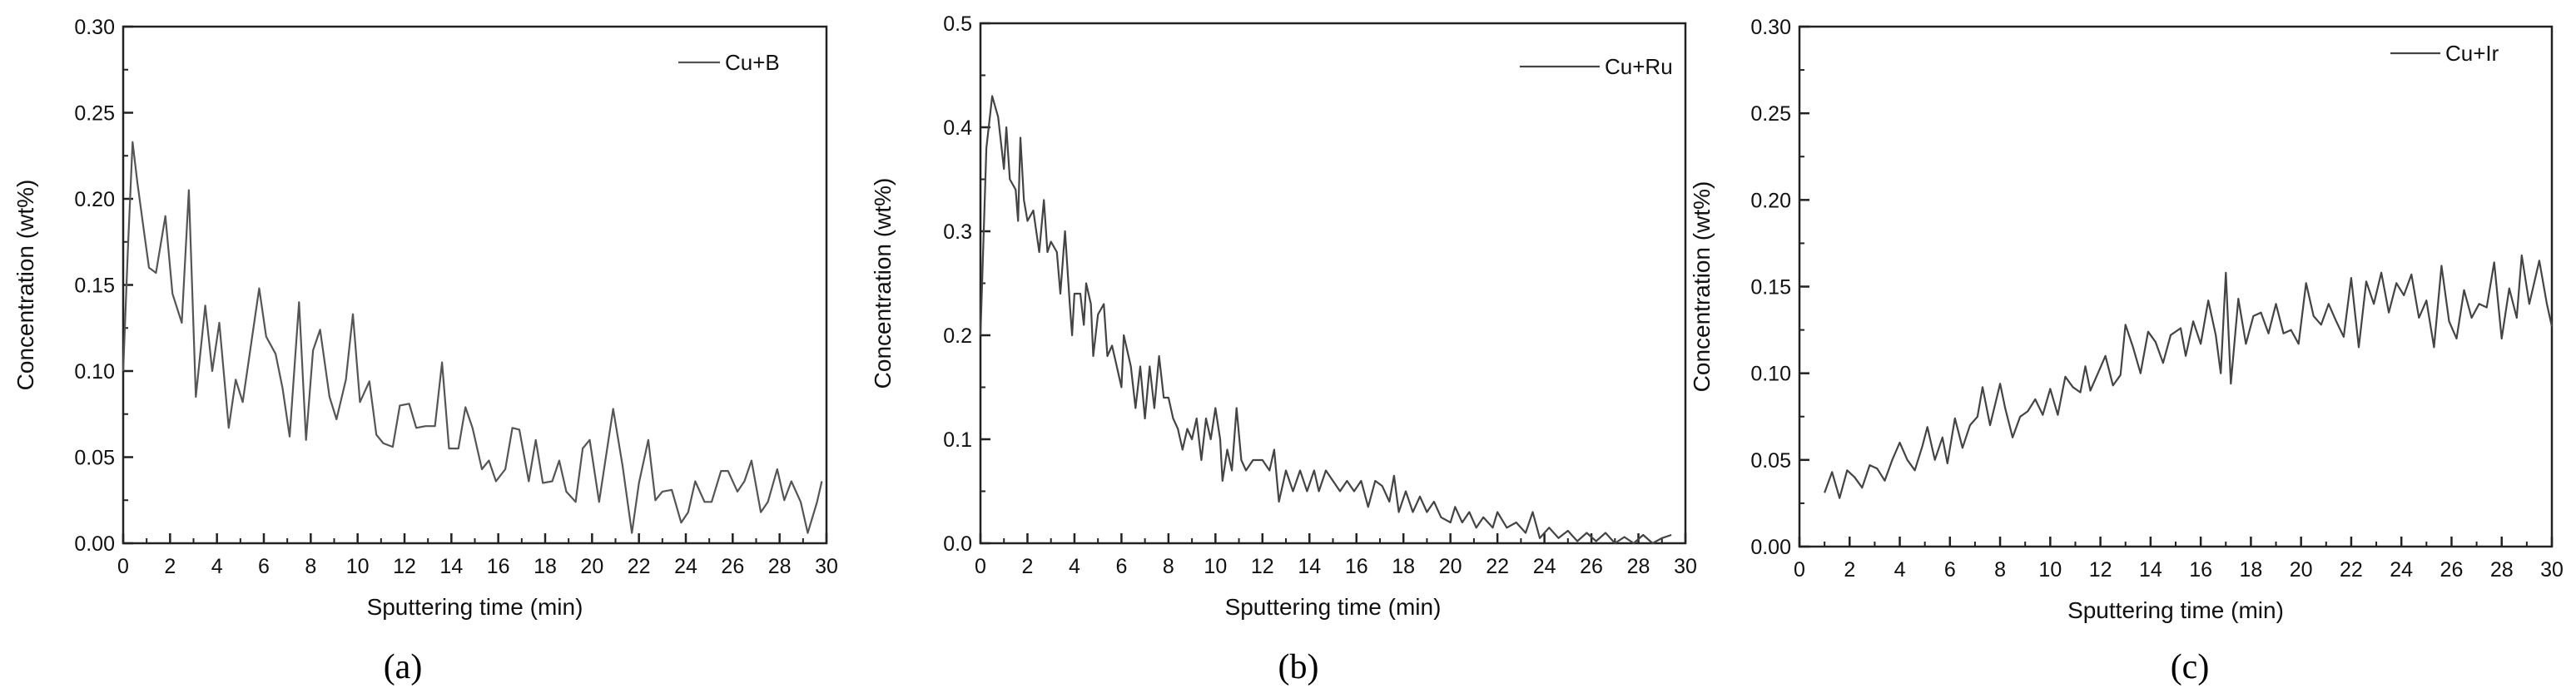  I want to click on panel-caption: (c), so click(2190, 667).